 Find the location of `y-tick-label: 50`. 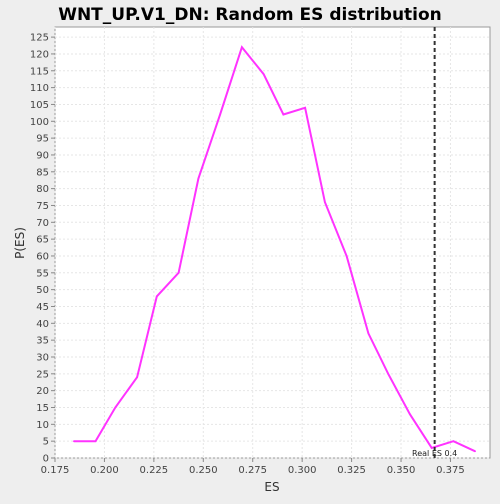

y-tick-label: 50 is located at coordinates (42, 290).